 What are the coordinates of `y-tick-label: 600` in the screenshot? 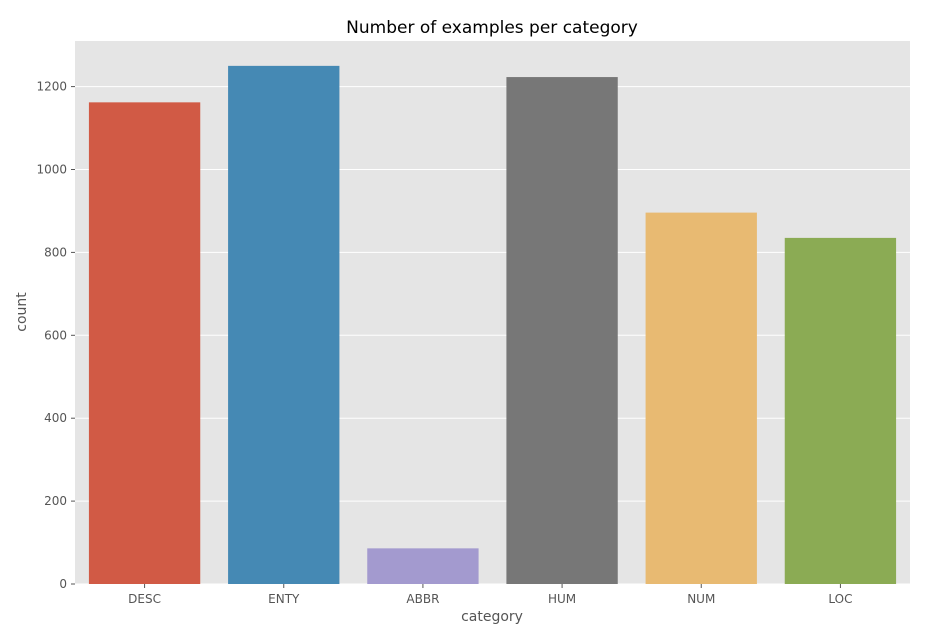 It's located at (55, 335).